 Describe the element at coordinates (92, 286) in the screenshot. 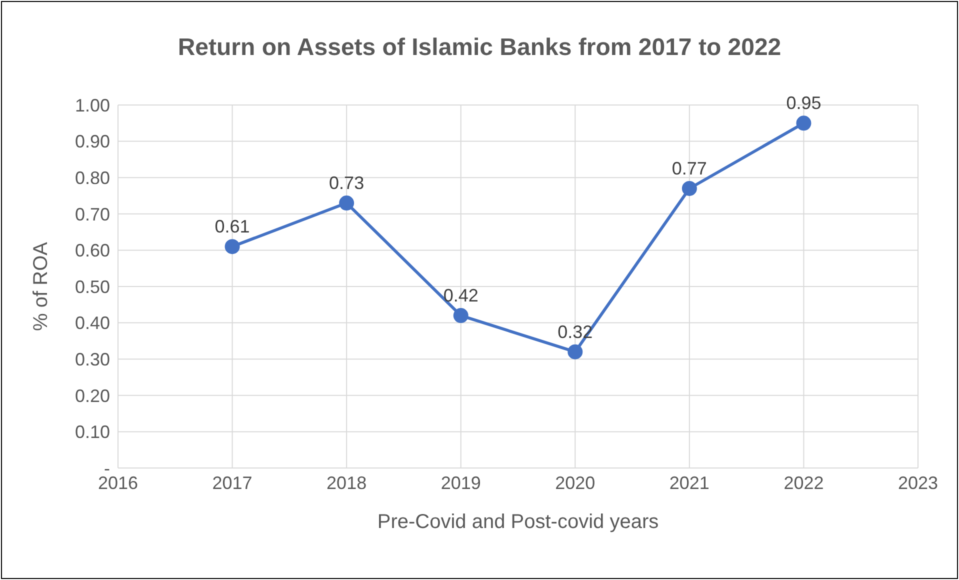

I see `y-tick-label: 0.50` at that location.